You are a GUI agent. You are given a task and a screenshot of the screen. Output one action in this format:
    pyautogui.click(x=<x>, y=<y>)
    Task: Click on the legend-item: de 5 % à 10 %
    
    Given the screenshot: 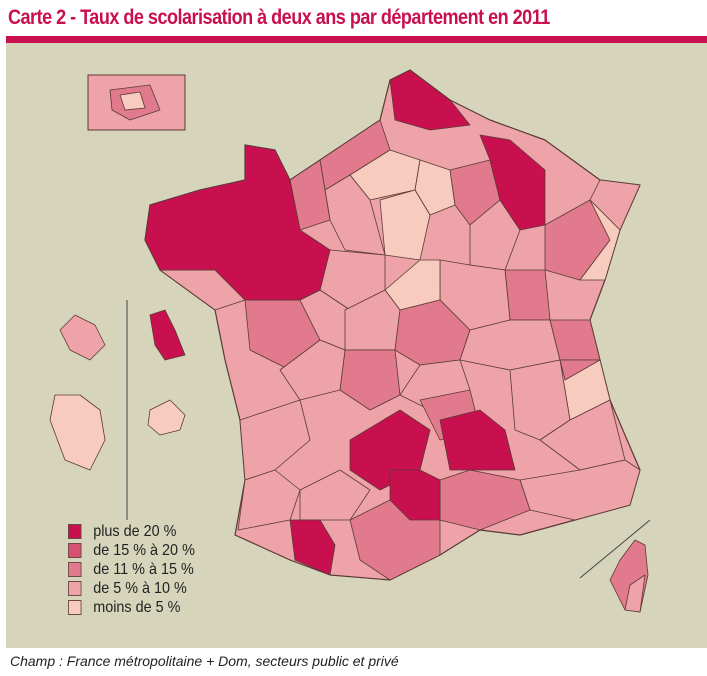 What is the action you would take?
    pyautogui.click(x=131, y=588)
    